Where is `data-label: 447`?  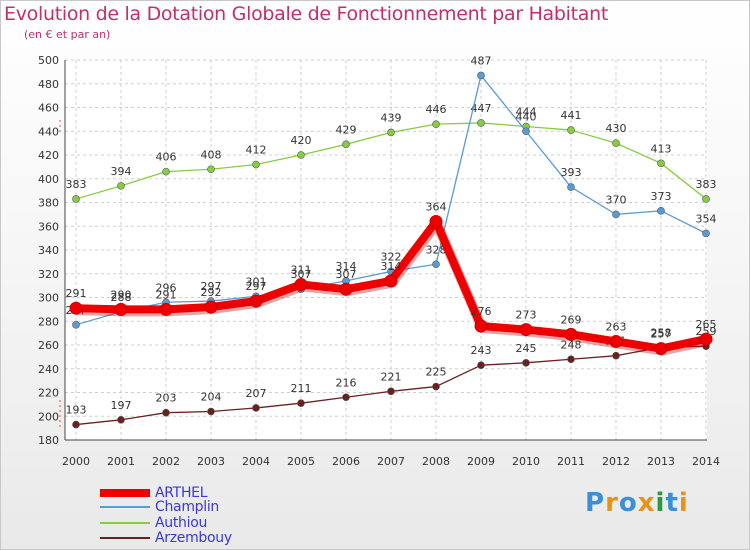 data-label: 447 is located at coordinates (481, 108).